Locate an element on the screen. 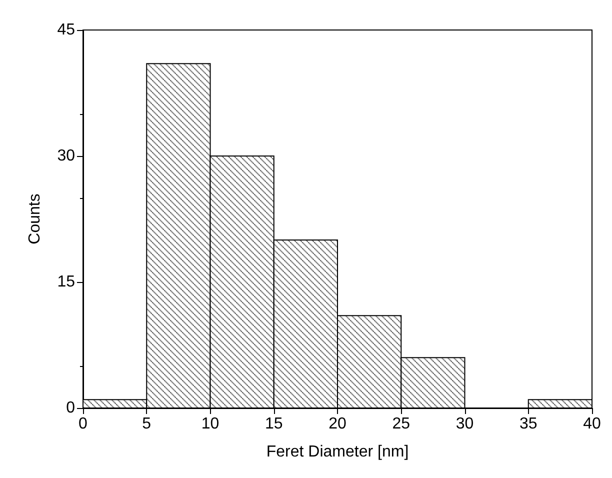 This screenshot has width=612, height=478. y-tick-label: 45 is located at coordinates (66, 30).